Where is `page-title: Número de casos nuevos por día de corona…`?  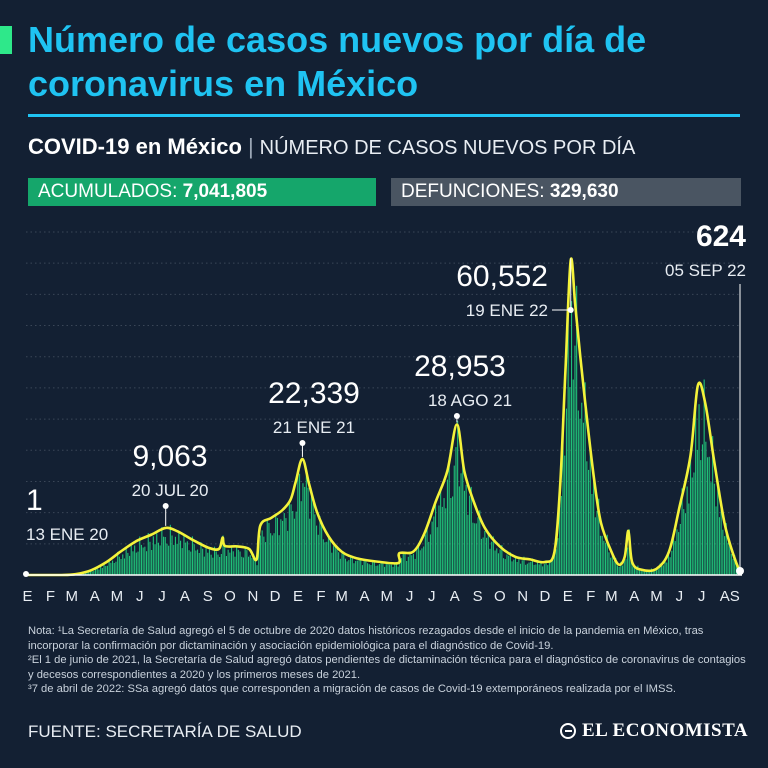
page-title: Número de casos nuevos por día de corona… is located at coordinates (337, 61).